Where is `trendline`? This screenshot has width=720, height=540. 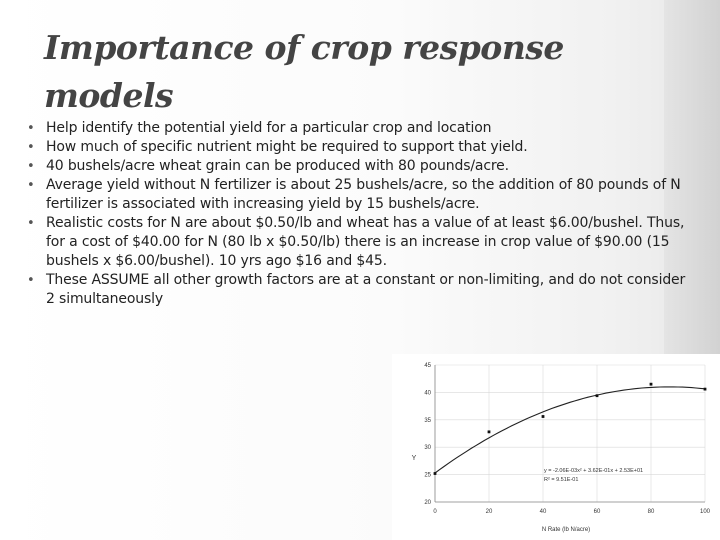 trendline is located at coordinates (570, 430).